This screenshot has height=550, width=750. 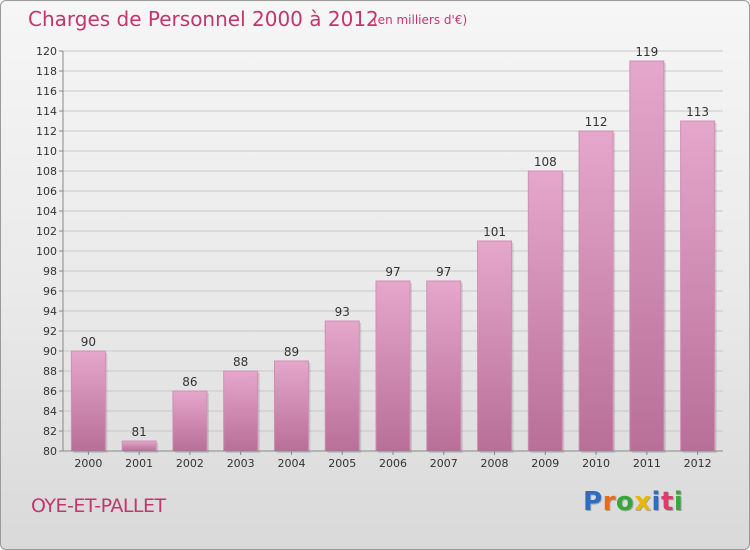 What do you see at coordinates (189, 382) in the screenshot?
I see `bar-value-label: 86` at bounding box center [189, 382].